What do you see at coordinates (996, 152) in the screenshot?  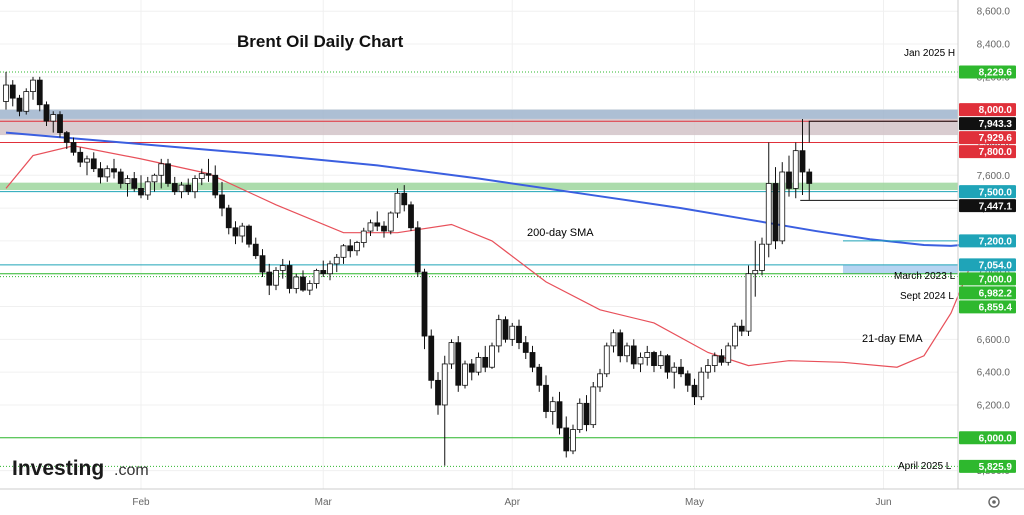 I see `price-badge-label: 7,800.0` at bounding box center [996, 152].